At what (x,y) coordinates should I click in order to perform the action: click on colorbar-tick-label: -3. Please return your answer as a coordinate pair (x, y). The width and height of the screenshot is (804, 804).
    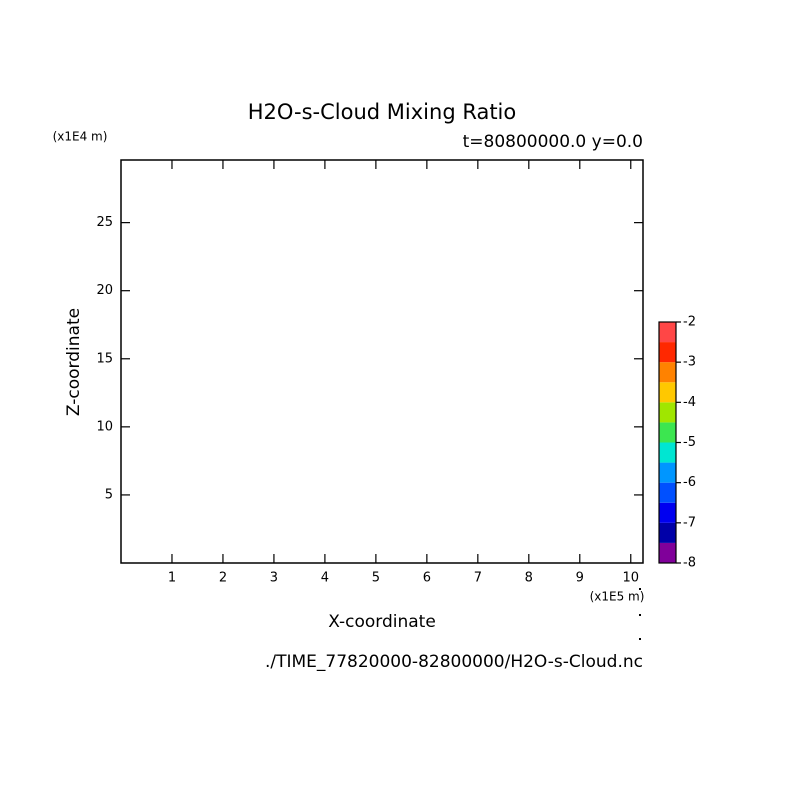
    Looking at the image, I should click on (689, 362).